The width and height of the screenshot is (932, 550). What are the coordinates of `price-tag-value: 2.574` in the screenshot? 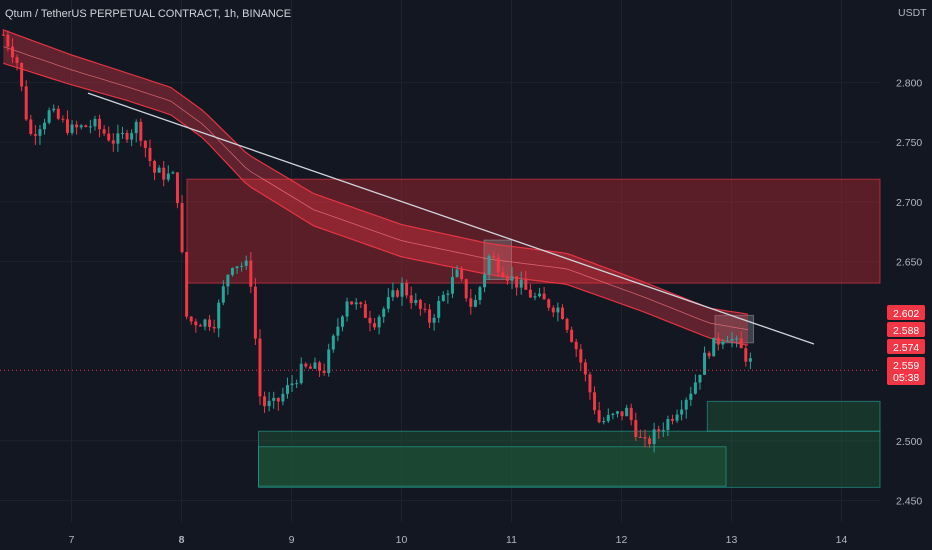 It's located at (906, 348).